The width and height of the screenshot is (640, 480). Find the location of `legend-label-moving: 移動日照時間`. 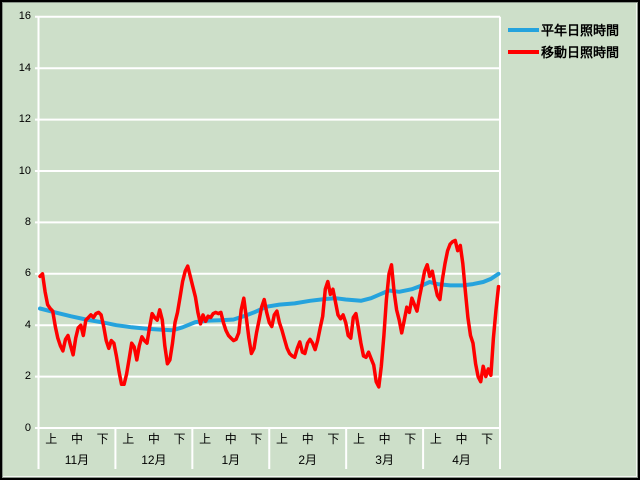

legend-label-moving: 移動日照時間 is located at coordinates (580, 52).